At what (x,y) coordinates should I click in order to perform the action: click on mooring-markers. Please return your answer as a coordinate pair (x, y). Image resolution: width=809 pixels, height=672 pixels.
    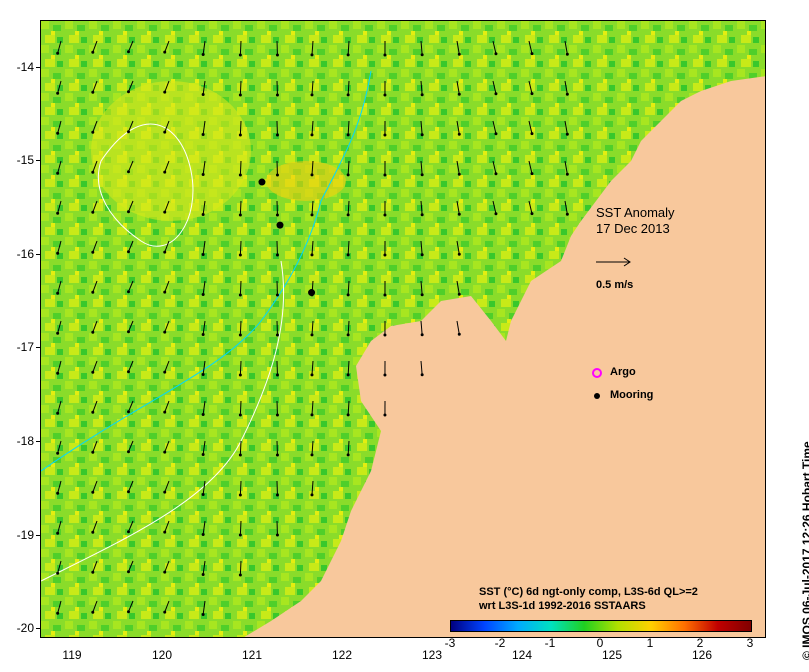
    Looking at the image, I should click on (287, 237).